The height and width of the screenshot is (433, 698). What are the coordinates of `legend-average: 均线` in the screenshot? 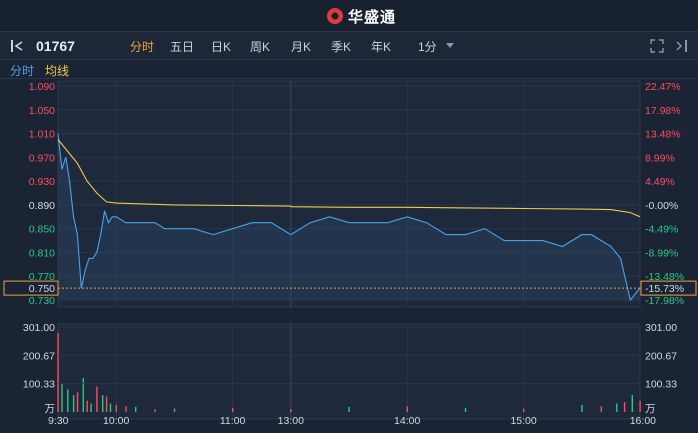 It's located at (57, 71).